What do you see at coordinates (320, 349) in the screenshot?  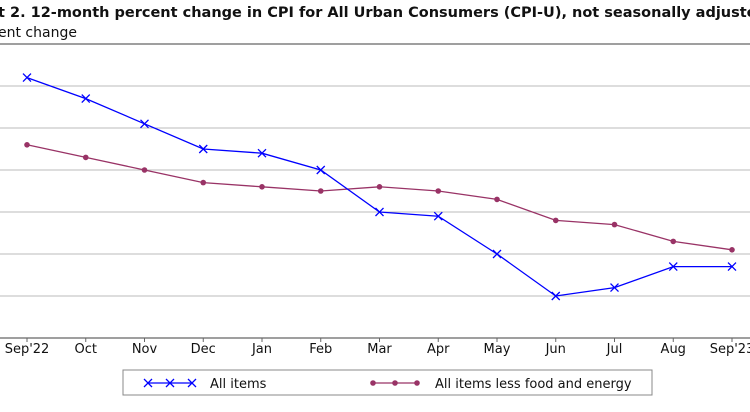 I see `x-tick-label: Feb` at bounding box center [320, 349].